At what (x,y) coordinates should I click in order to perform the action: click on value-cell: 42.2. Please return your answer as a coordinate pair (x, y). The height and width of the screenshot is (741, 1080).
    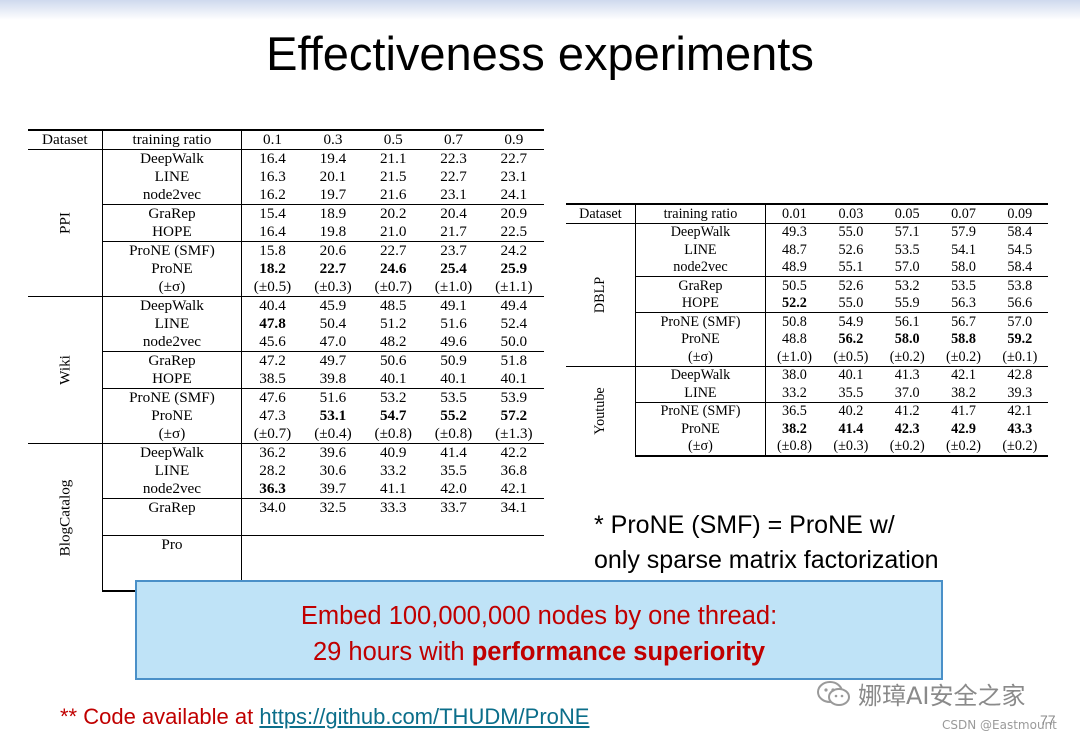
    Looking at the image, I should click on (513, 452).